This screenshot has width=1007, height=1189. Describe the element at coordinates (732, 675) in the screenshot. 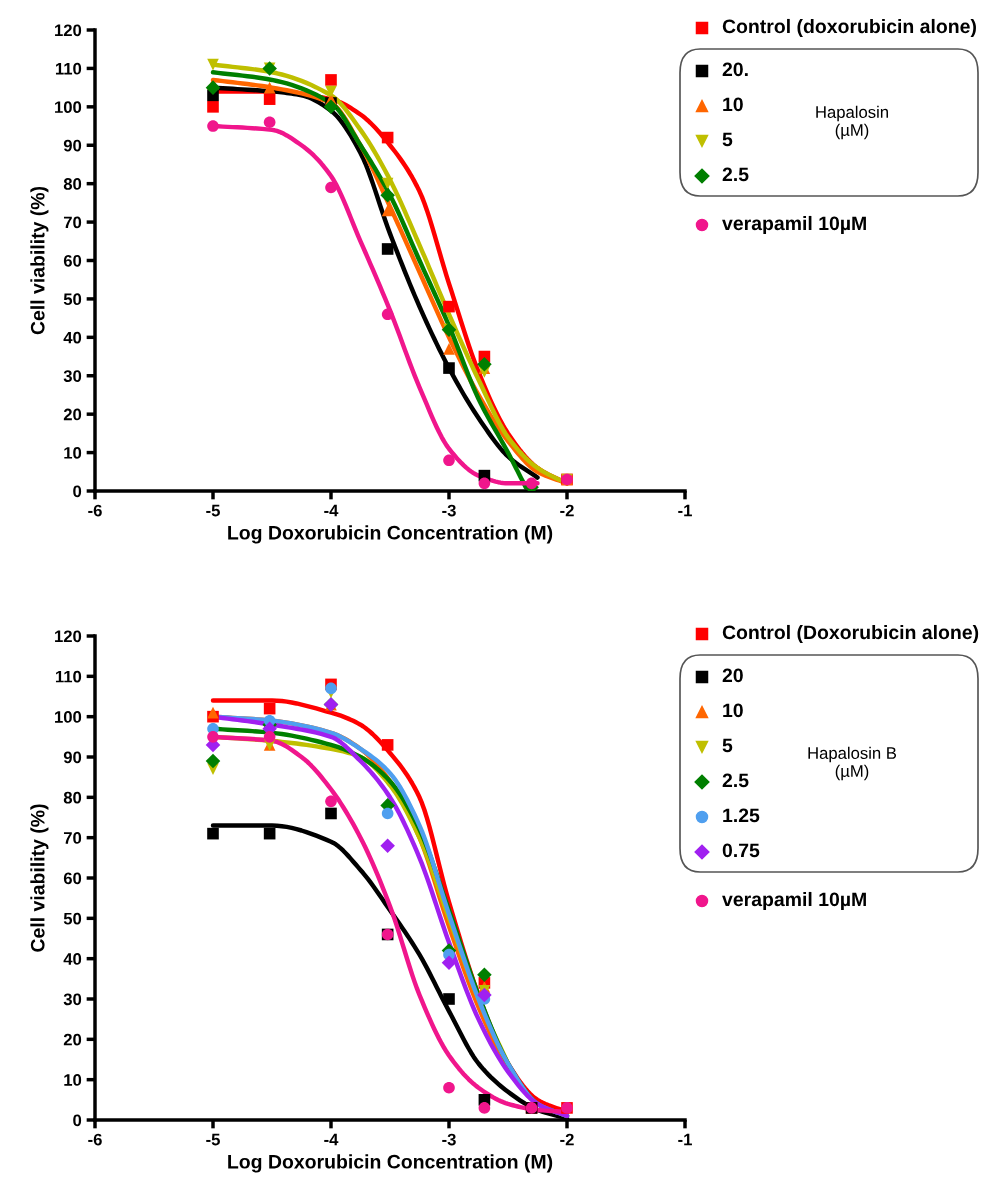

I see `legend-label: 20` at that location.